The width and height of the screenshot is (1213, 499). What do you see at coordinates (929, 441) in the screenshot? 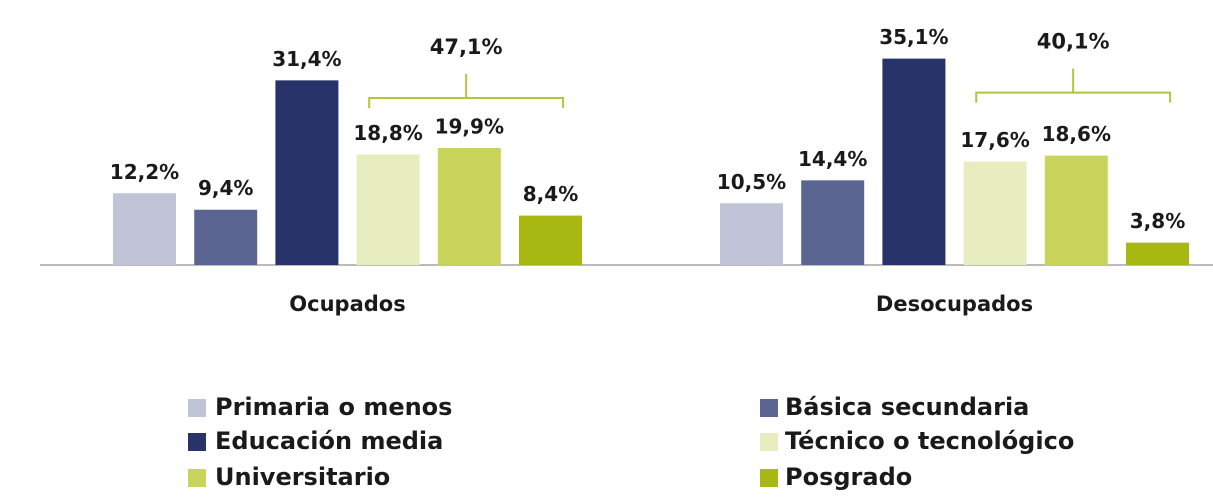
I see `legend-label: Técnico o tecnológico` at bounding box center [929, 441].